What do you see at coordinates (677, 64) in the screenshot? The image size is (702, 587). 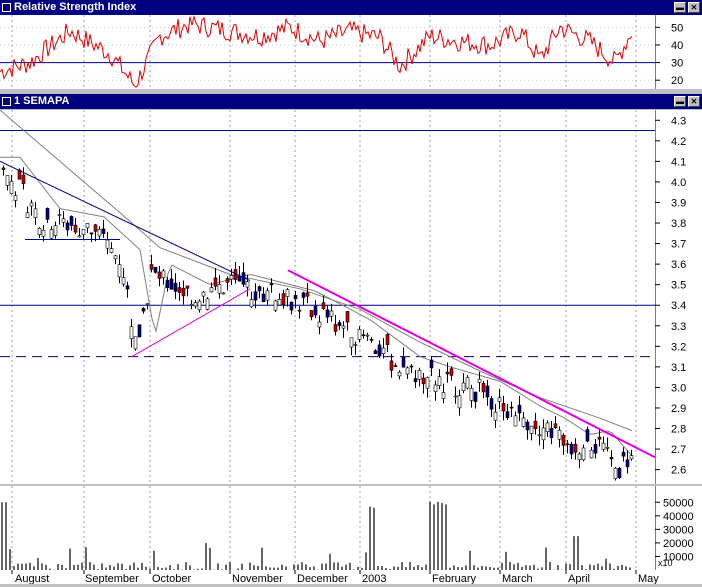 I see `rsi-tick-label: 30` at bounding box center [677, 64].